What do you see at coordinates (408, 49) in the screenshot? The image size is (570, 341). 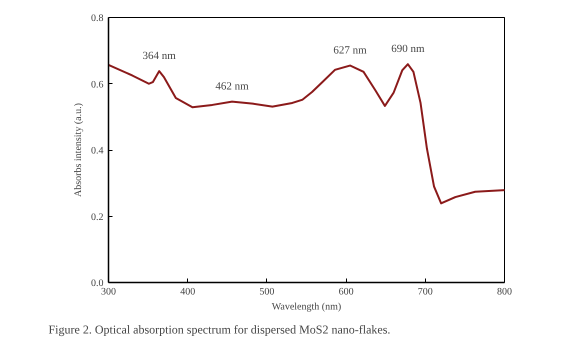 I see `annotation: 690 nm` at bounding box center [408, 49].